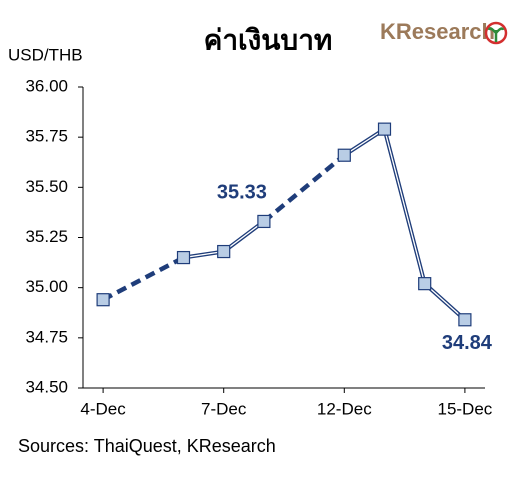 The image size is (513, 480). I want to click on source: Sources: ThaiQuest, KResearch, so click(147, 446).